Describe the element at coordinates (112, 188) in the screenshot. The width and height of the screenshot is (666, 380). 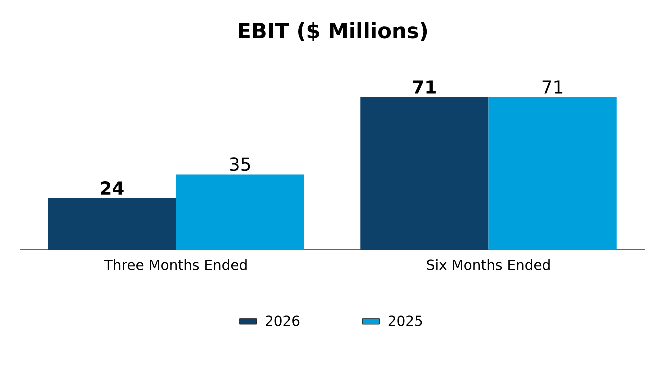
I see `data-label: 24` at that location.